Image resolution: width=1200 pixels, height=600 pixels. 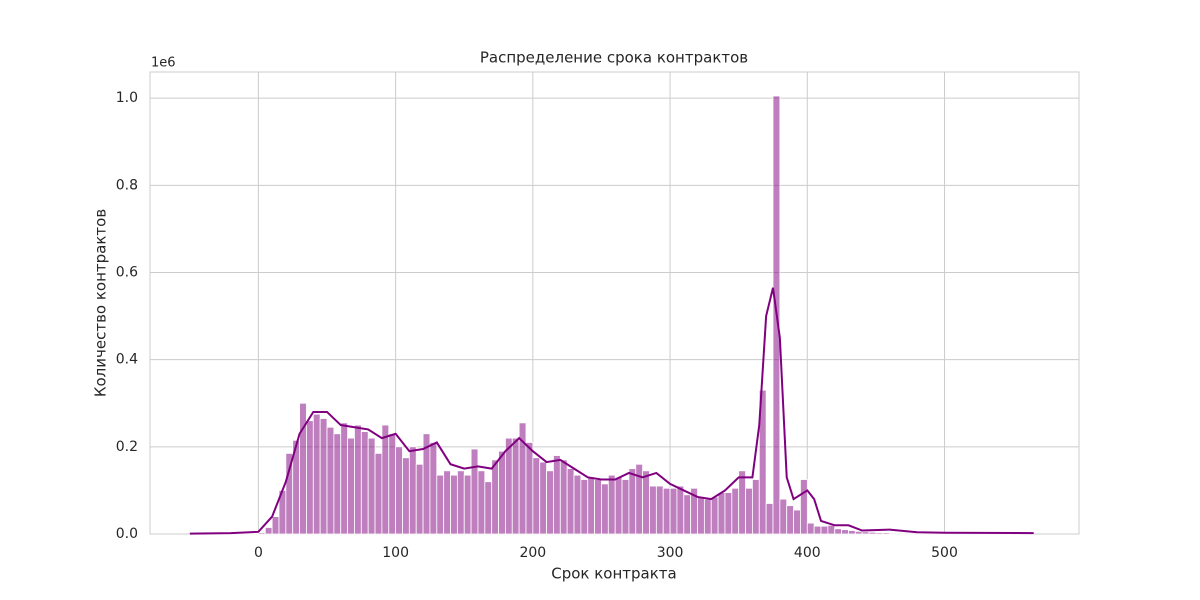 I want to click on x-axis-label: Срок контракта, so click(x=614, y=574).